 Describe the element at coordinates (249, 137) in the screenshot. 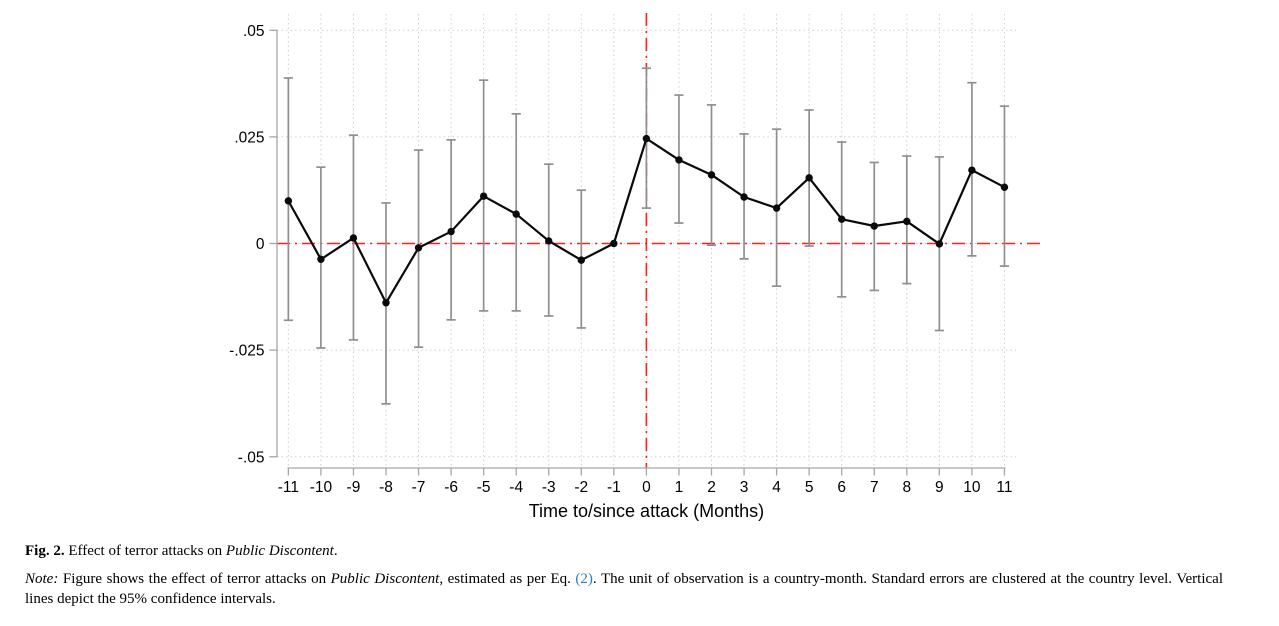

I see `y-tick-label: .025` at that location.